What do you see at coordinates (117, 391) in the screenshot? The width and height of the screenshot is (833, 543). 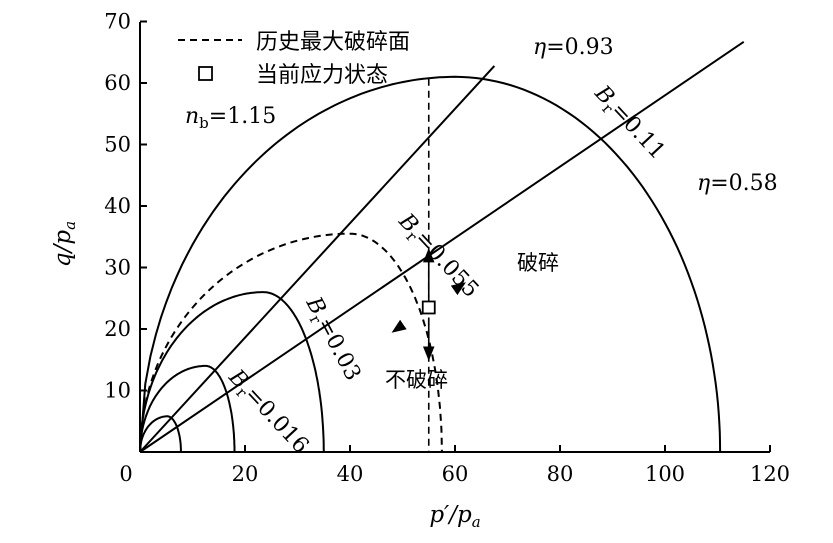 I see `y-tick-label: 10` at bounding box center [117, 391].